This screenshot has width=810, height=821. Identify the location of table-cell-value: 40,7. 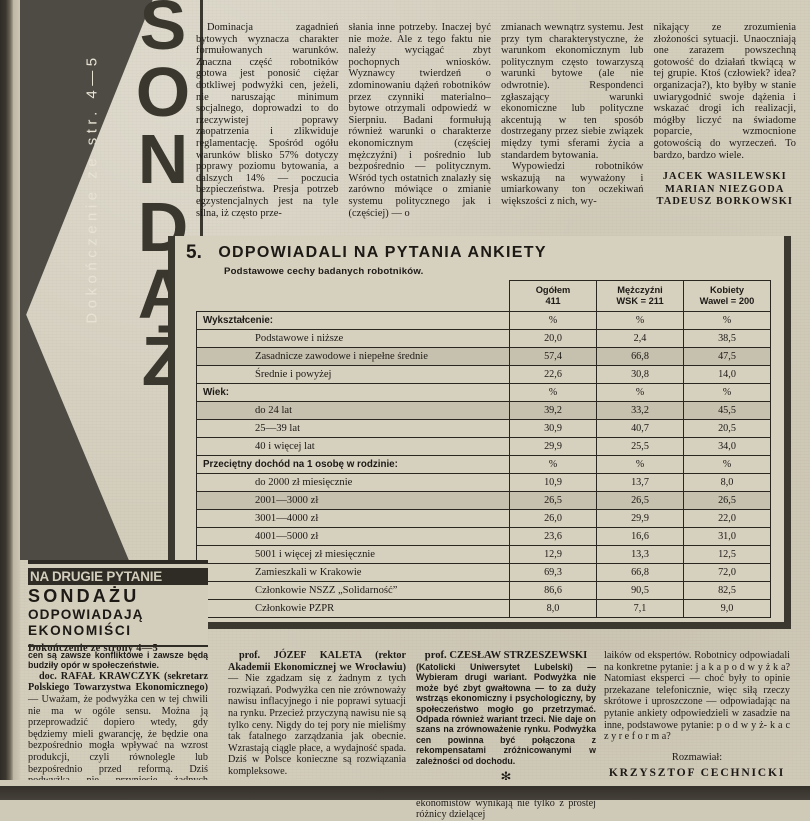
(640, 428).